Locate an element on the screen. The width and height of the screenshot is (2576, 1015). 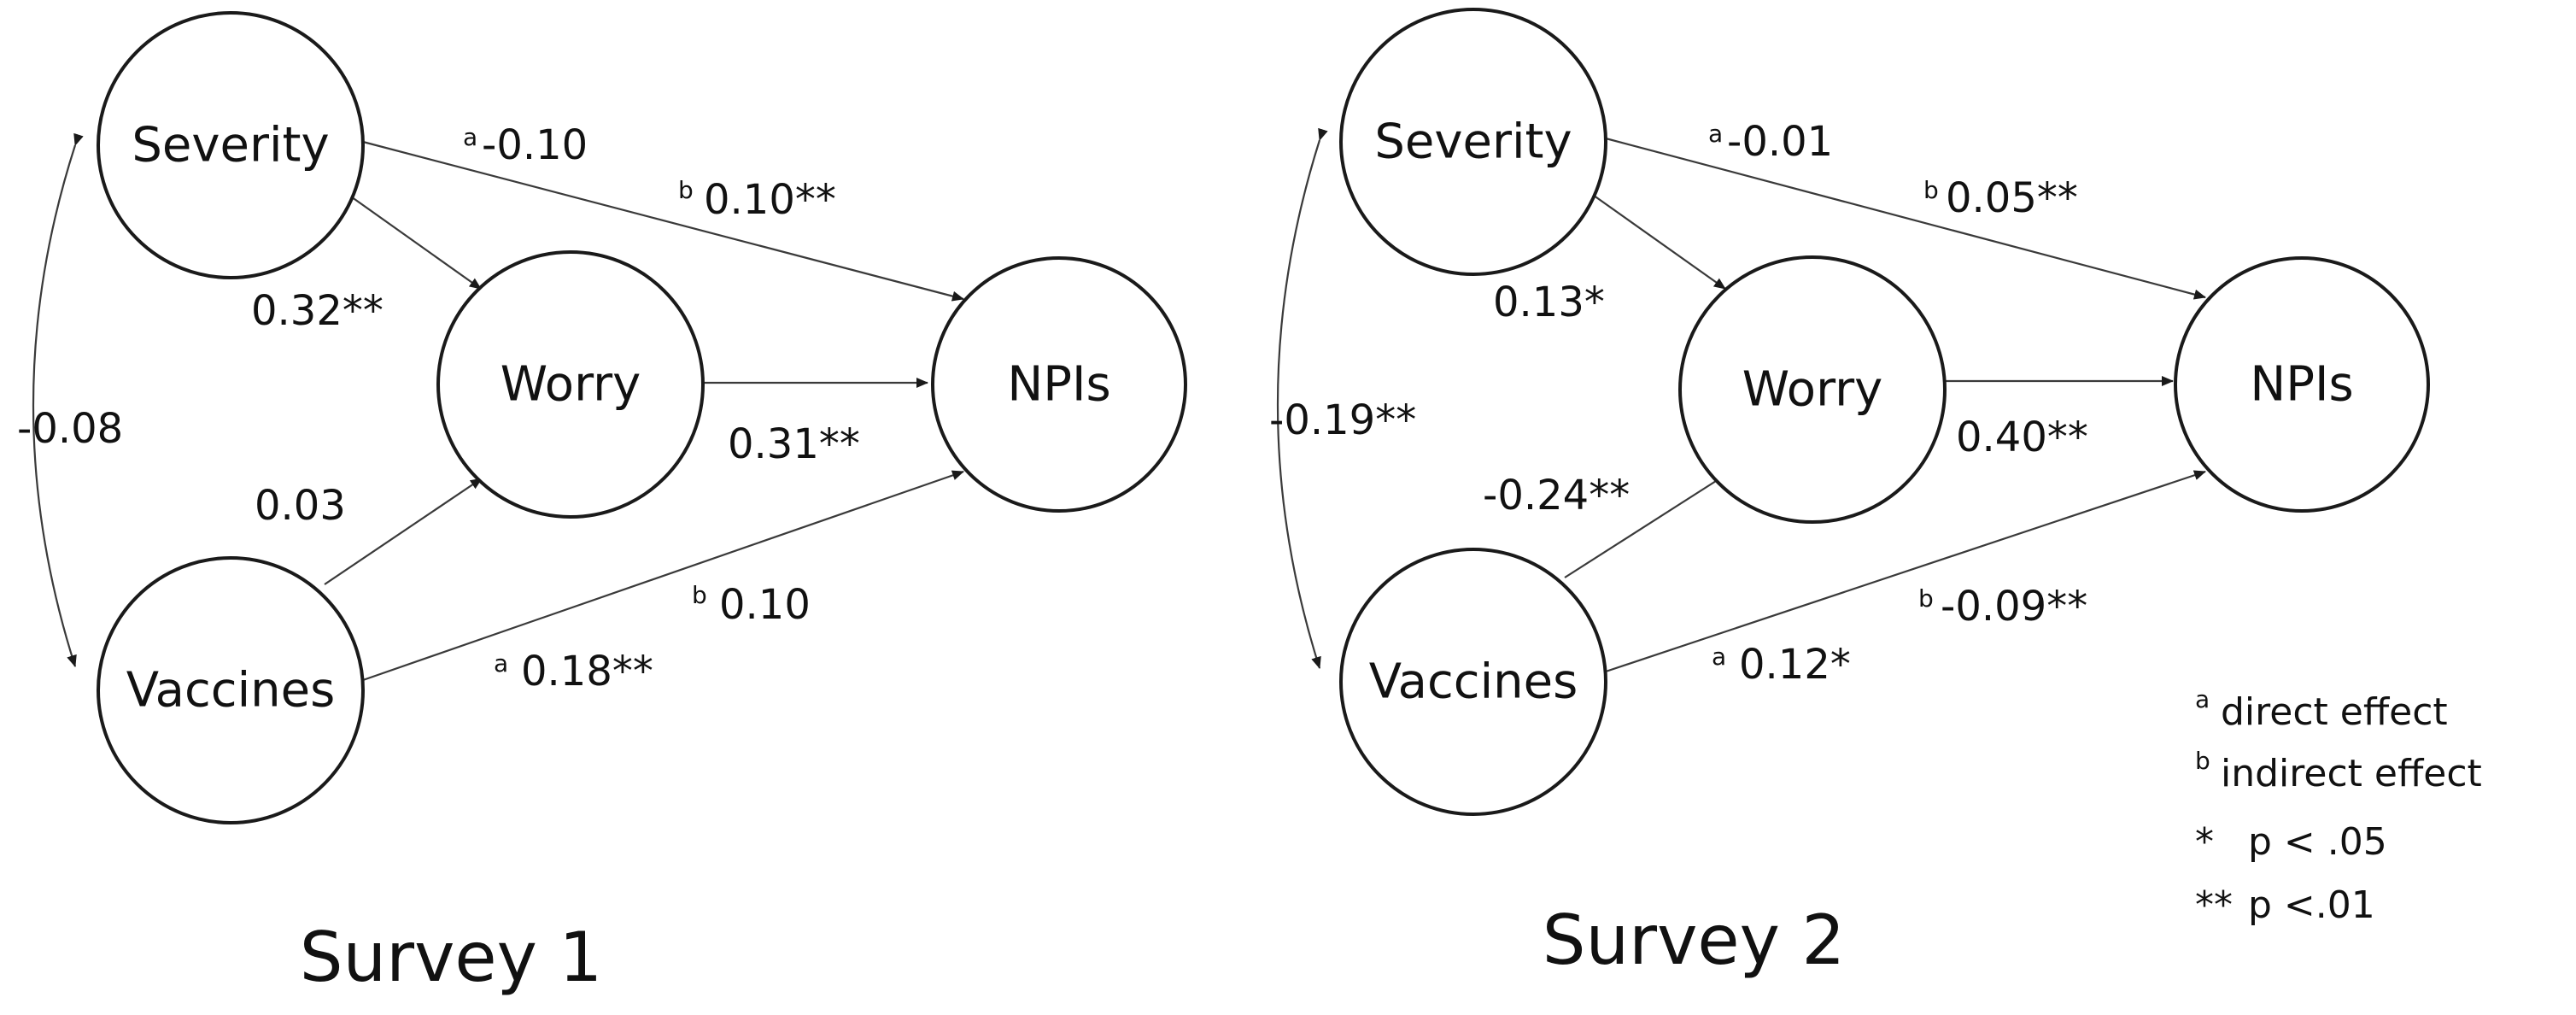
vaccines-npis-direct-coef: 0.12* is located at coordinates (1795, 665).